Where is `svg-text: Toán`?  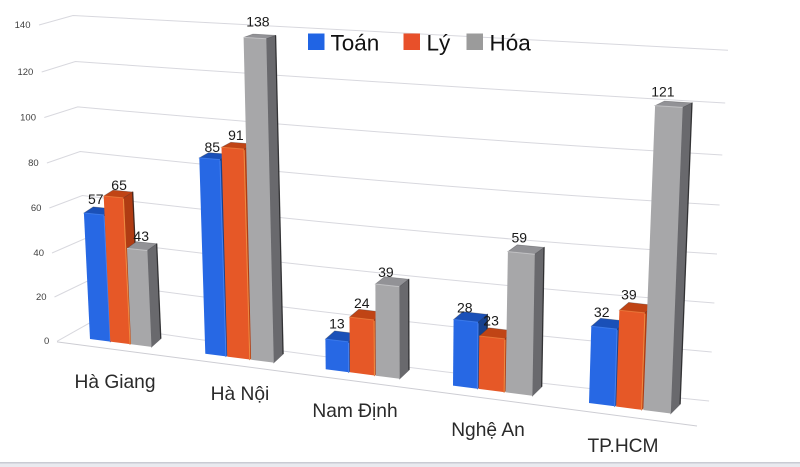
svg-text: Toán is located at coordinates (355, 43).